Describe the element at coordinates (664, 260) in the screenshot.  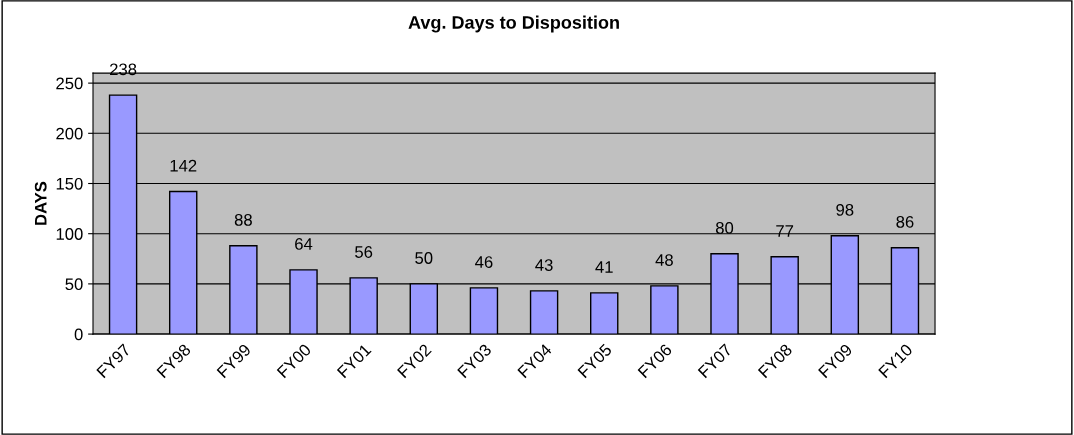
I see `data-label: 48` at that location.